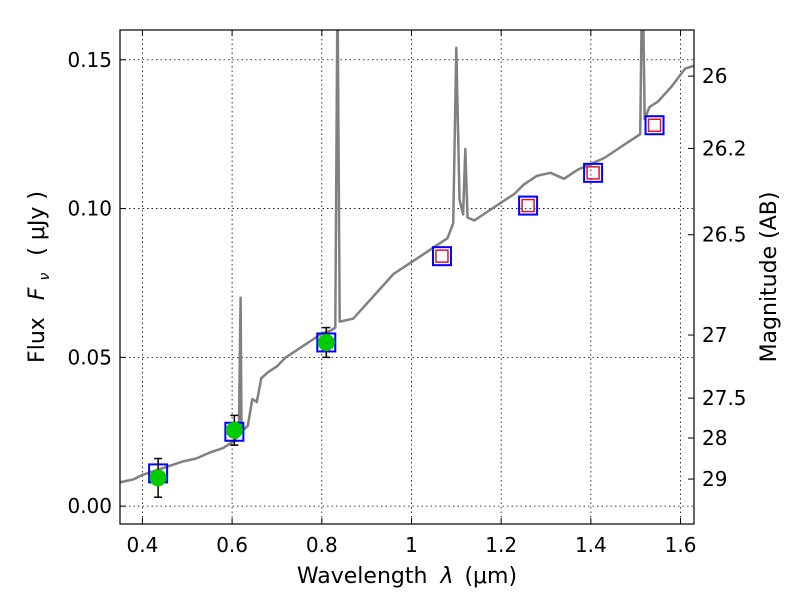 This screenshot has width=800, height=605. Describe the element at coordinates (446, 576) in the screenshot. I see `x-axis-label-symbol: λ` at that location.